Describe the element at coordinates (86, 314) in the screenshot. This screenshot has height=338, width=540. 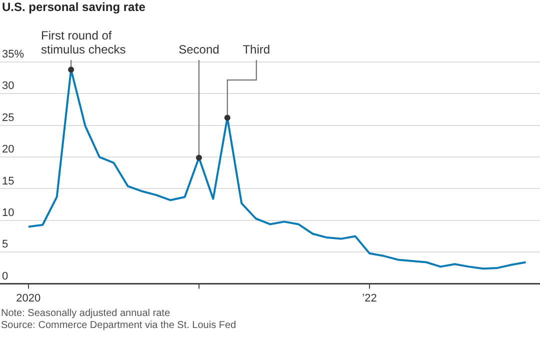
I see `text: Note: Seasonally adjusted annual rate` at that location.